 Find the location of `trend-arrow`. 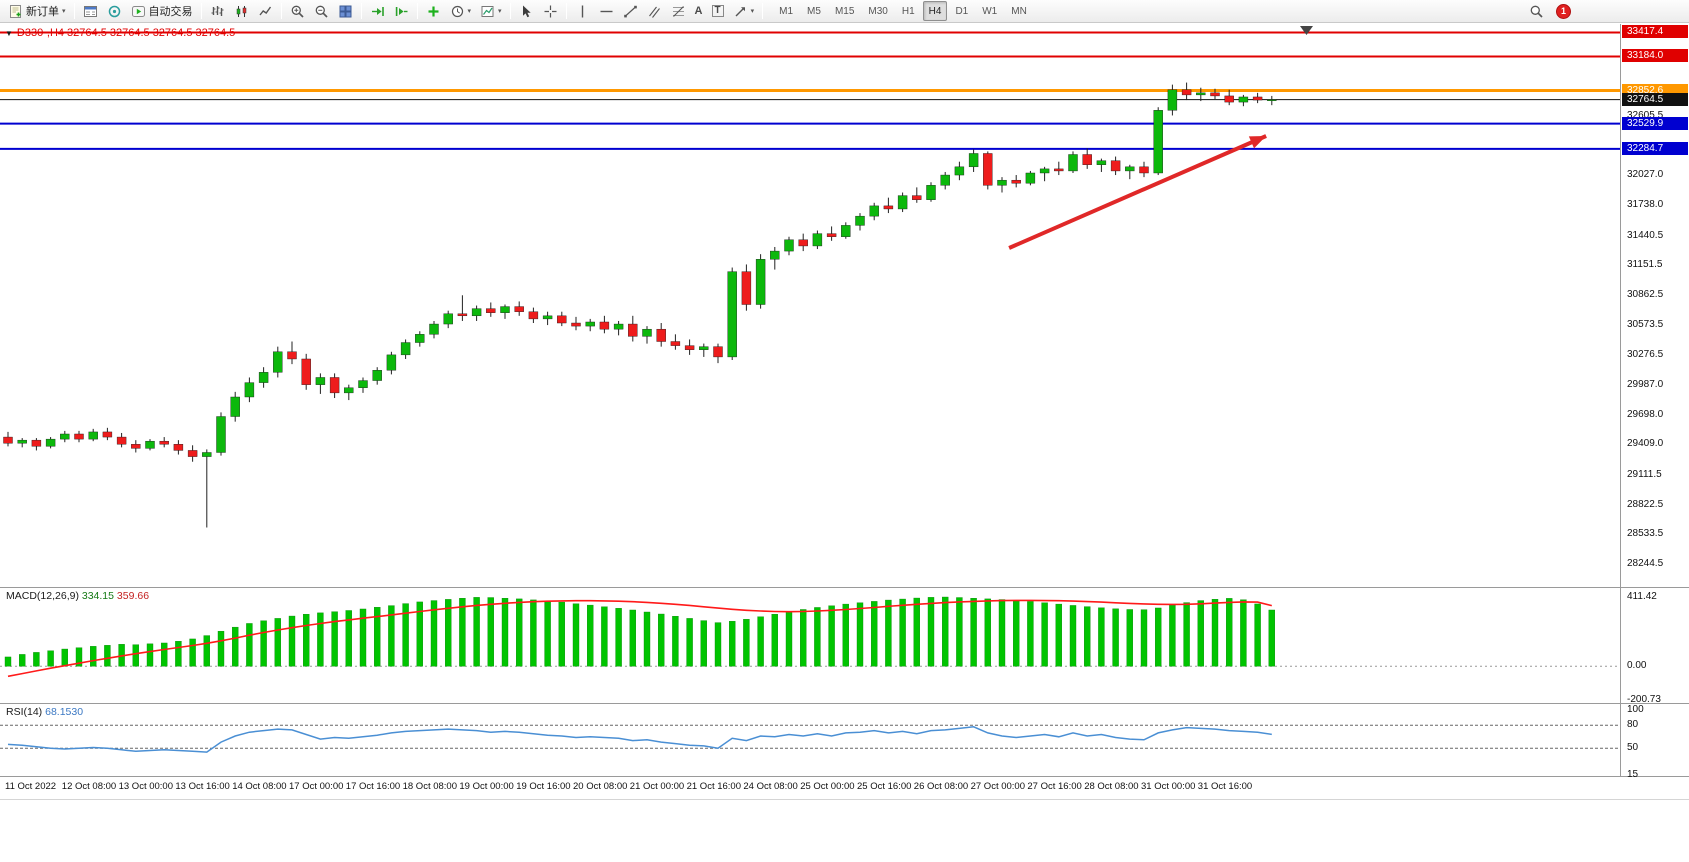

trend-arrow is located at coordinates (1137, 192).